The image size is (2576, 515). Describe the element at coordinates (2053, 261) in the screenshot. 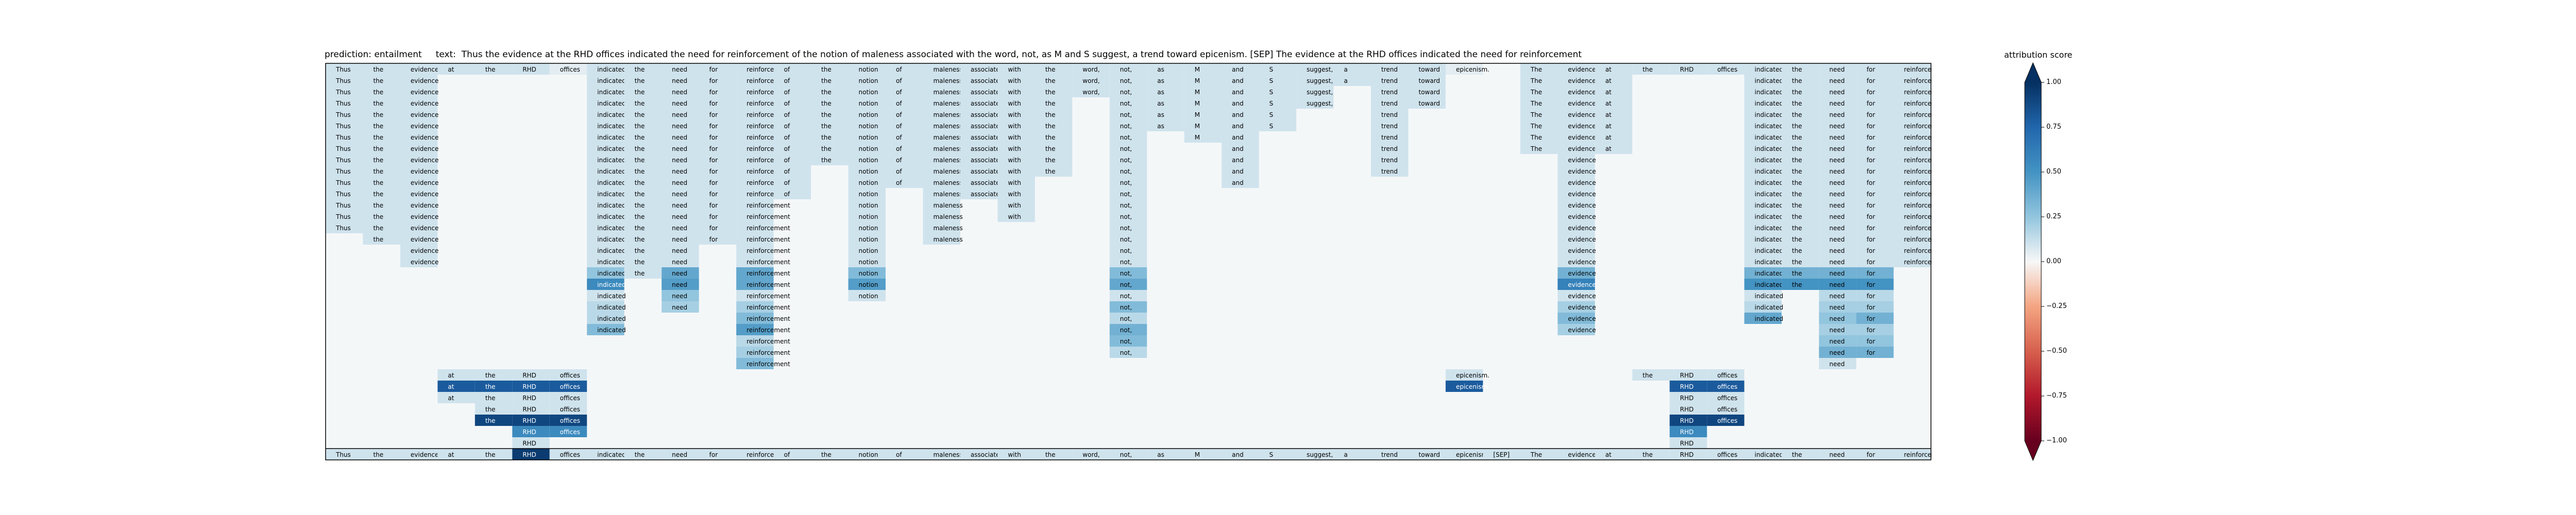

I see `colorbar-tick-label: 0.00` at that location.